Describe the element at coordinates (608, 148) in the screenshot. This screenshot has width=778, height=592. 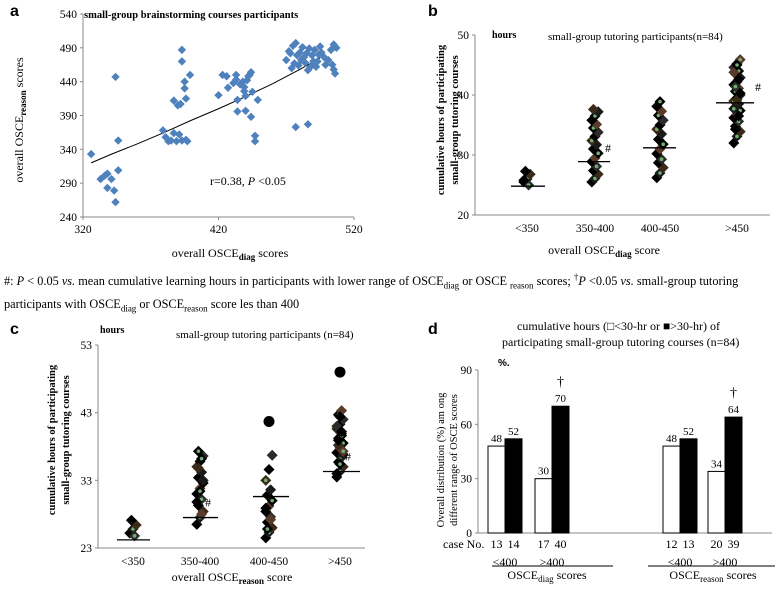
I see `panel-b-hash-mark: #` at that location.